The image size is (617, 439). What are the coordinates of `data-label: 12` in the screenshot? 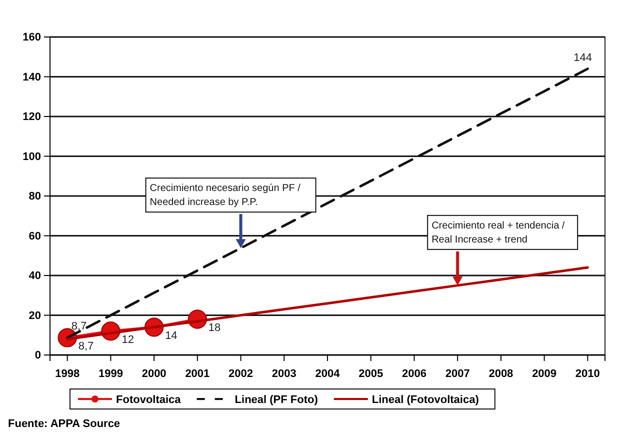 It's located at (128, 340).